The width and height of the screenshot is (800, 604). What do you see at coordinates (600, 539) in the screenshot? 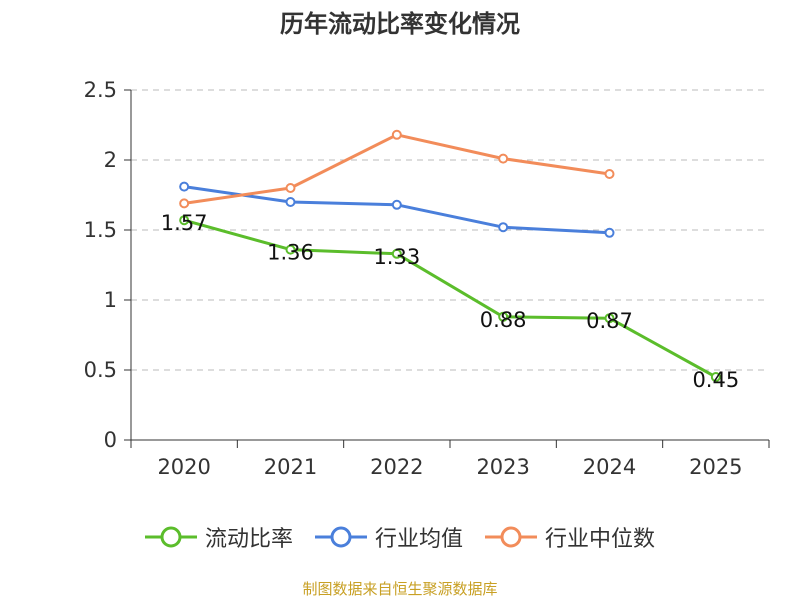
I see `legend-label-industry-median: 行业中位数` at bounding box center [600, 539].